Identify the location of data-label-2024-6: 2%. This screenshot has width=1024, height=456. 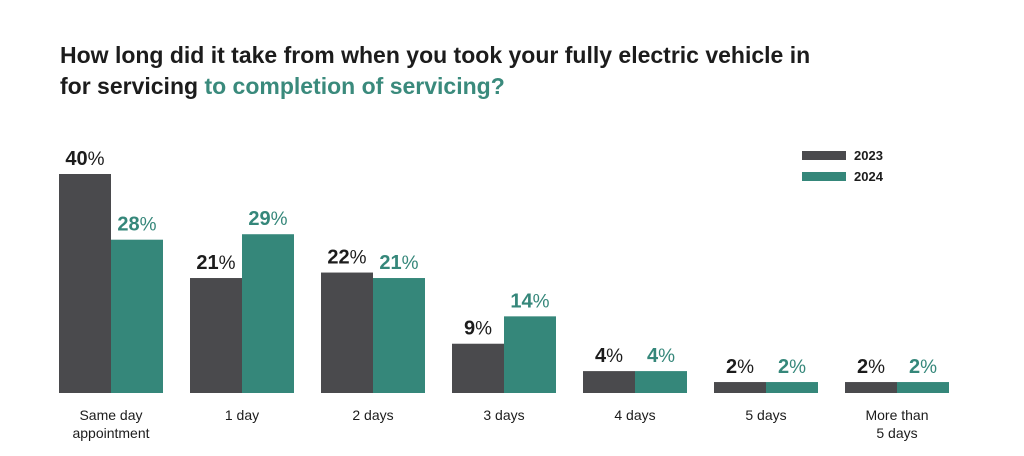
(923, 367).